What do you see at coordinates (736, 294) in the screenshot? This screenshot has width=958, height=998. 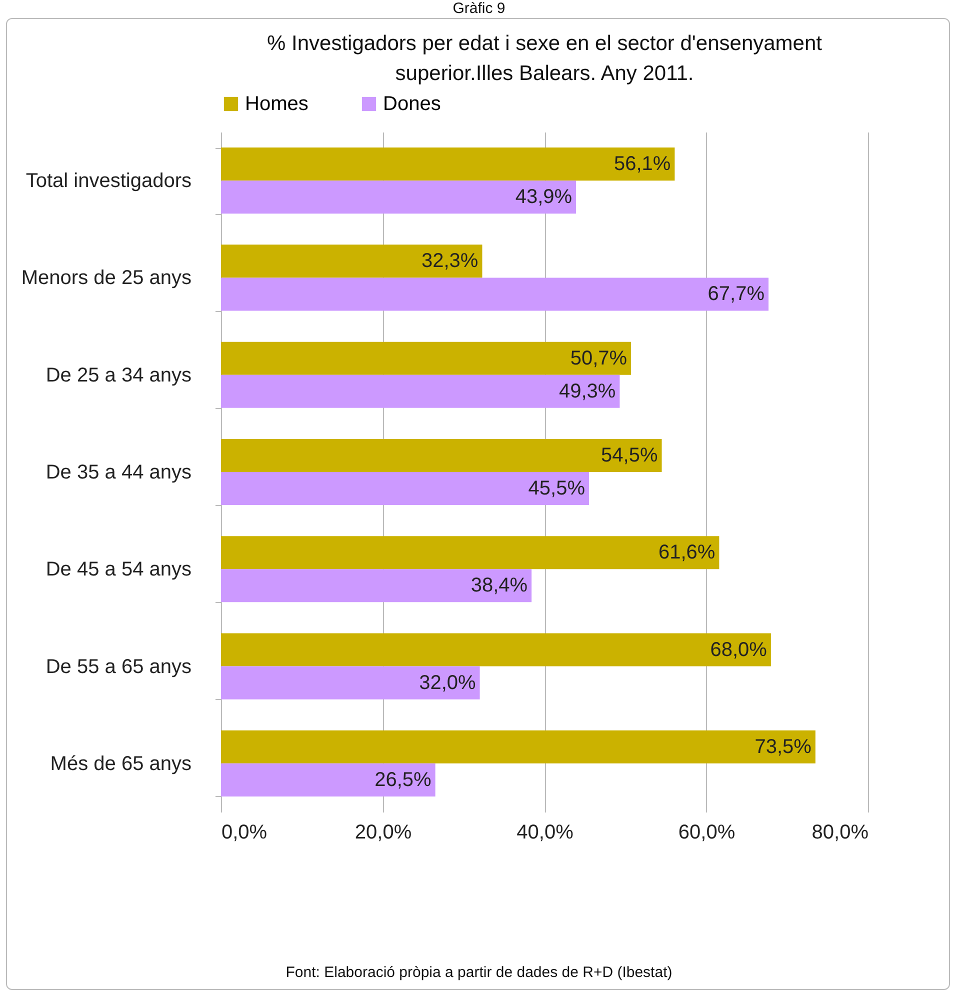 I see `data-label: 67,7%` at bounding box center [736, 294].